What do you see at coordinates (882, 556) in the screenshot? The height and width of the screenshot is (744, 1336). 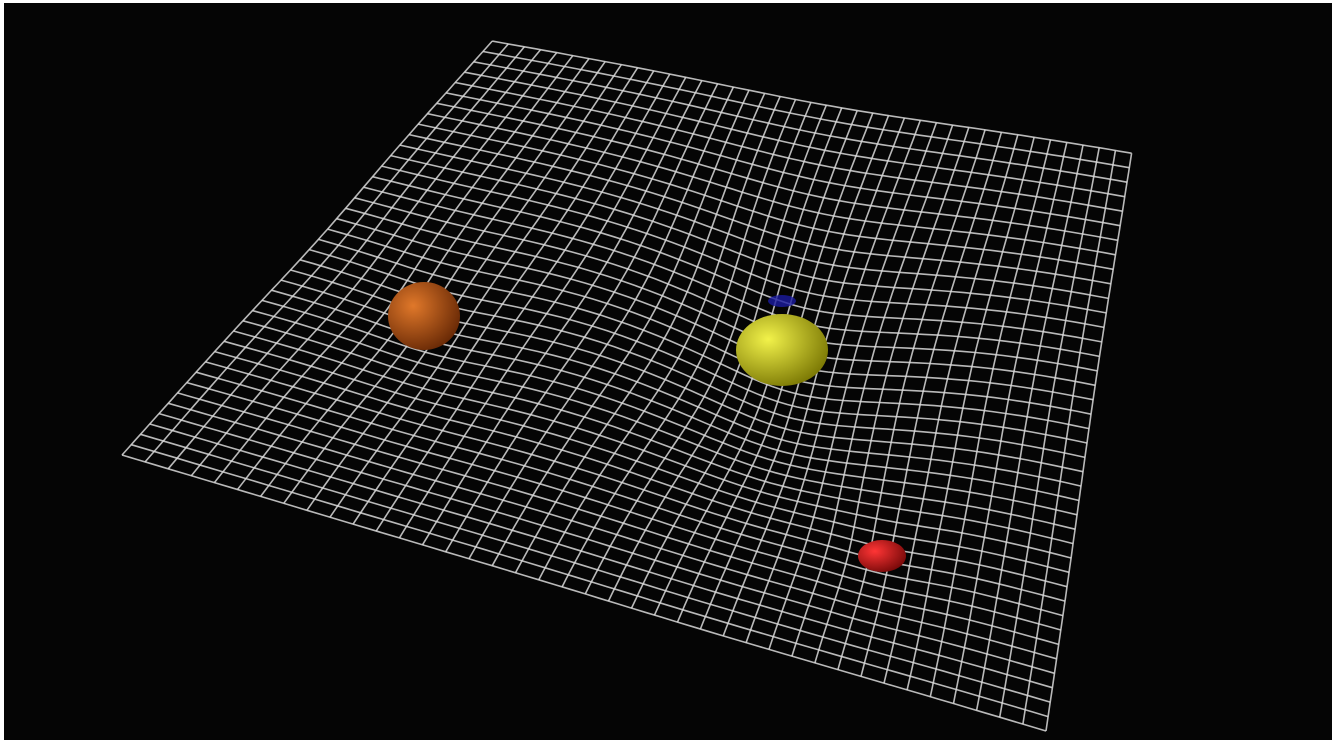 I see `red-sphere` at bounding box center [882, 556].